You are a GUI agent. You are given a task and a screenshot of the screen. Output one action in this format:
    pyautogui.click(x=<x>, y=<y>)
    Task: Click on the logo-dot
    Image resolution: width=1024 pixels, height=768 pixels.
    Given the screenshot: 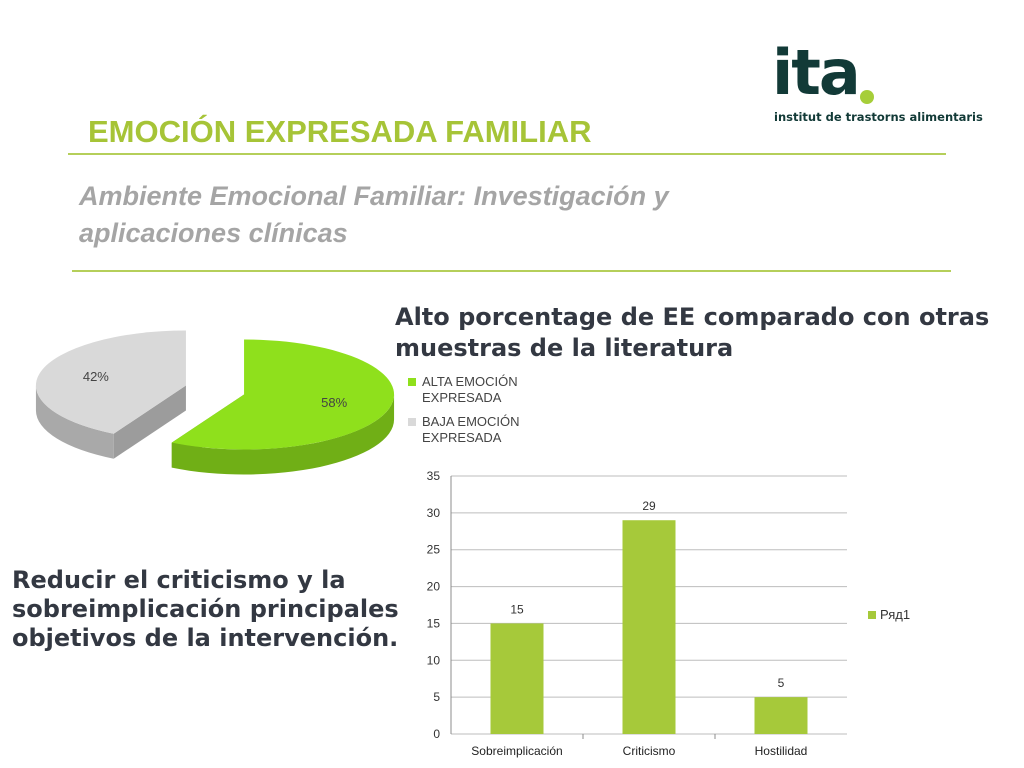 What is the action you would take?
    pyautogui.click(x=867, y=97)
    